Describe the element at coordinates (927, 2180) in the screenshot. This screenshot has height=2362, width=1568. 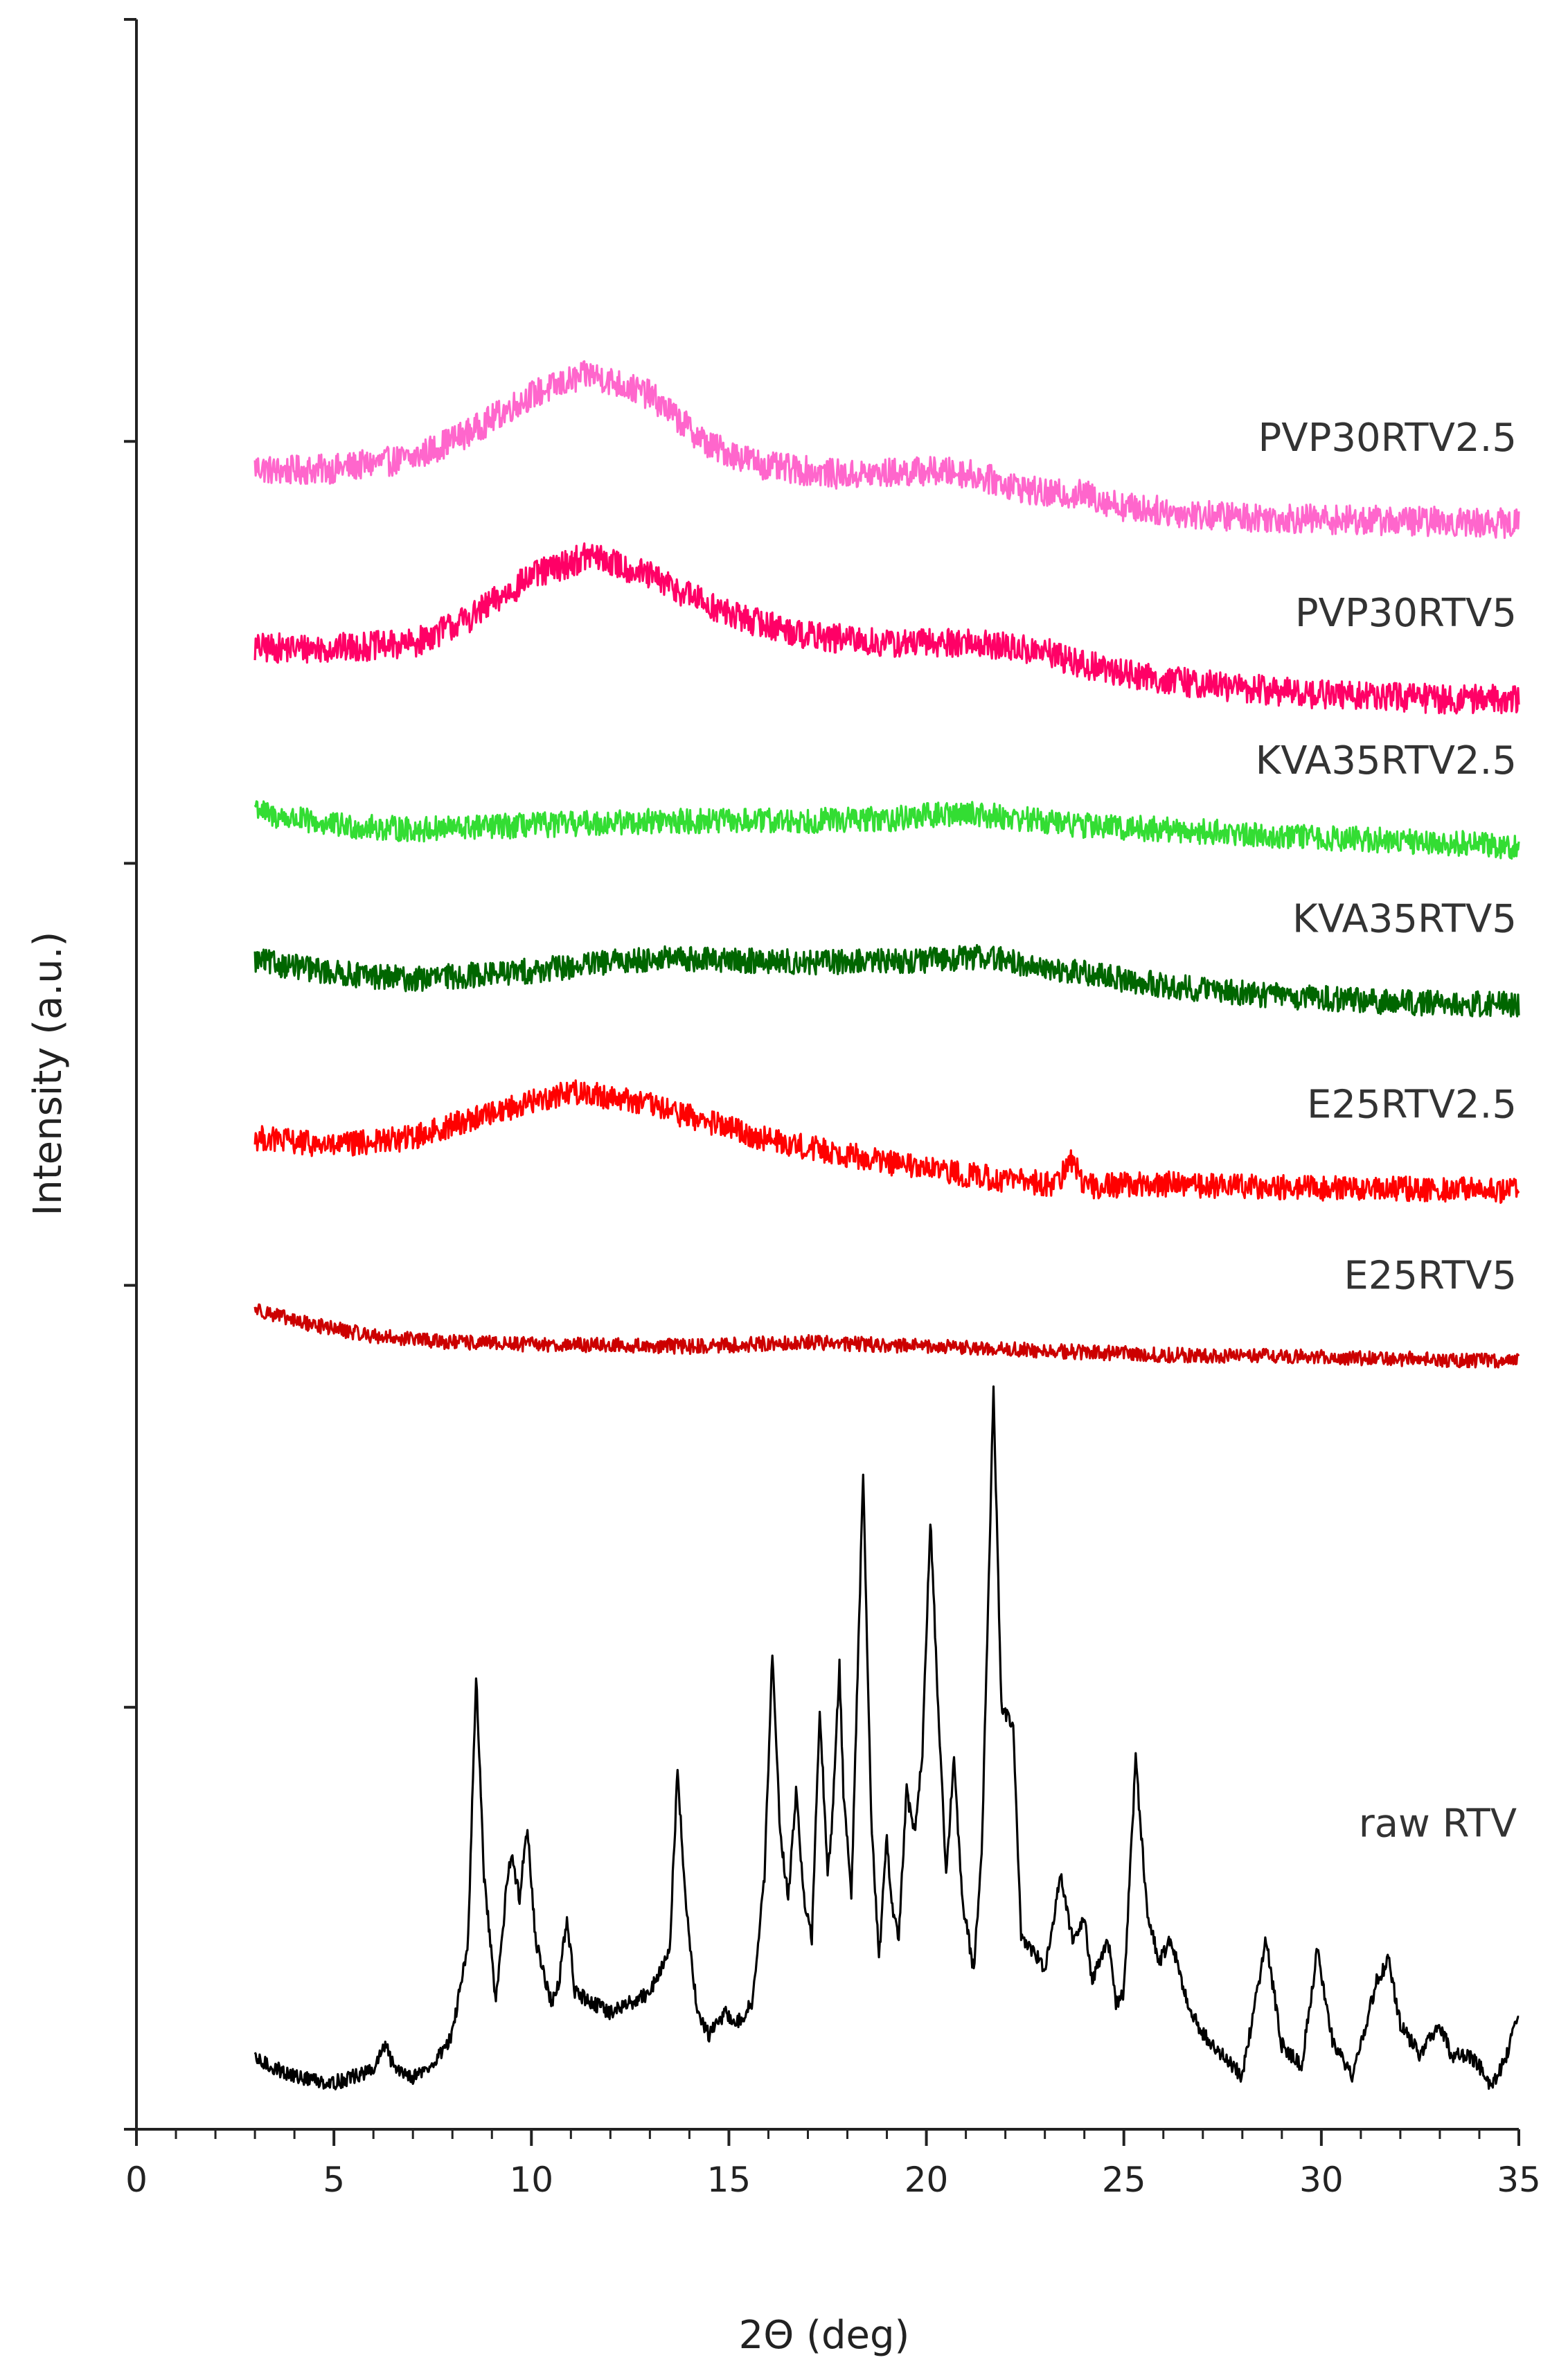
I see `x-tick-label: 20` at that location.